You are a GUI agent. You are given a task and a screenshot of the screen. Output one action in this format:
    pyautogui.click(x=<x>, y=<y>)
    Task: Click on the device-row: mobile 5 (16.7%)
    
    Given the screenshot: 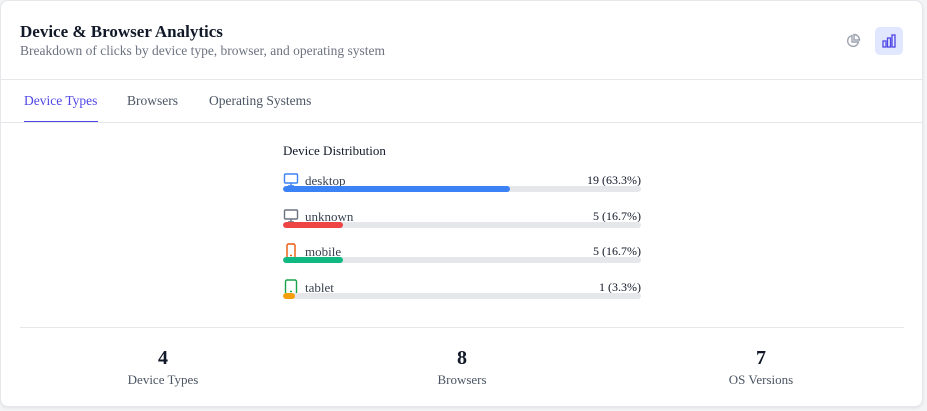 What is the action you would take?
    pyautogui.click(x=462, y=258)
    